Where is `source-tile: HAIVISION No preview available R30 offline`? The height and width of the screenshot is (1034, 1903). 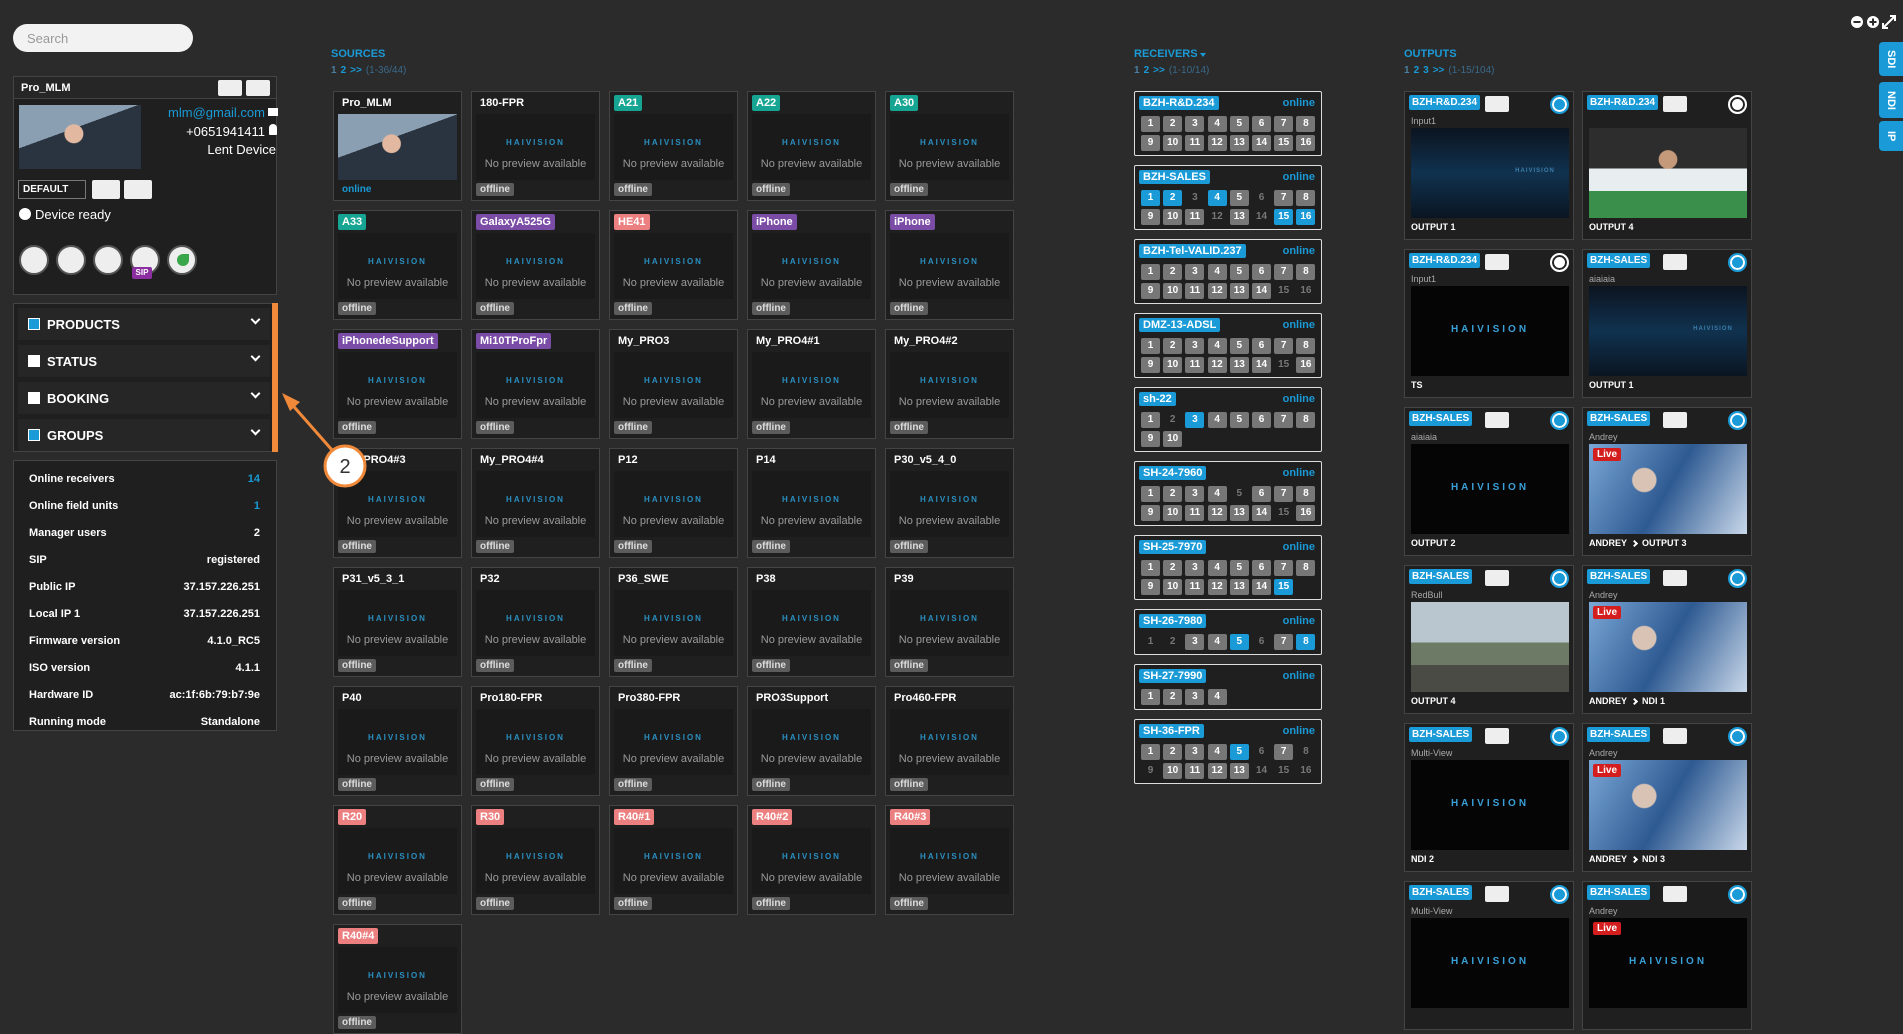 source-tile: HAIVISION No preview available R30 offline is located at coordinates (535, 860).